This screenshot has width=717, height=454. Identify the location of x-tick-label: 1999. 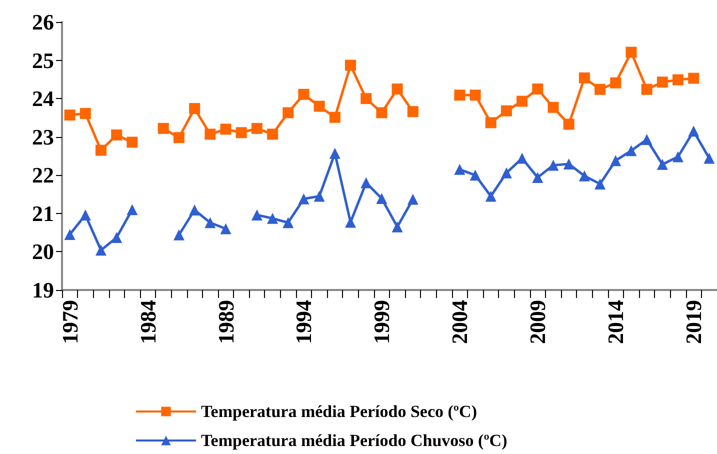
(381, 322).